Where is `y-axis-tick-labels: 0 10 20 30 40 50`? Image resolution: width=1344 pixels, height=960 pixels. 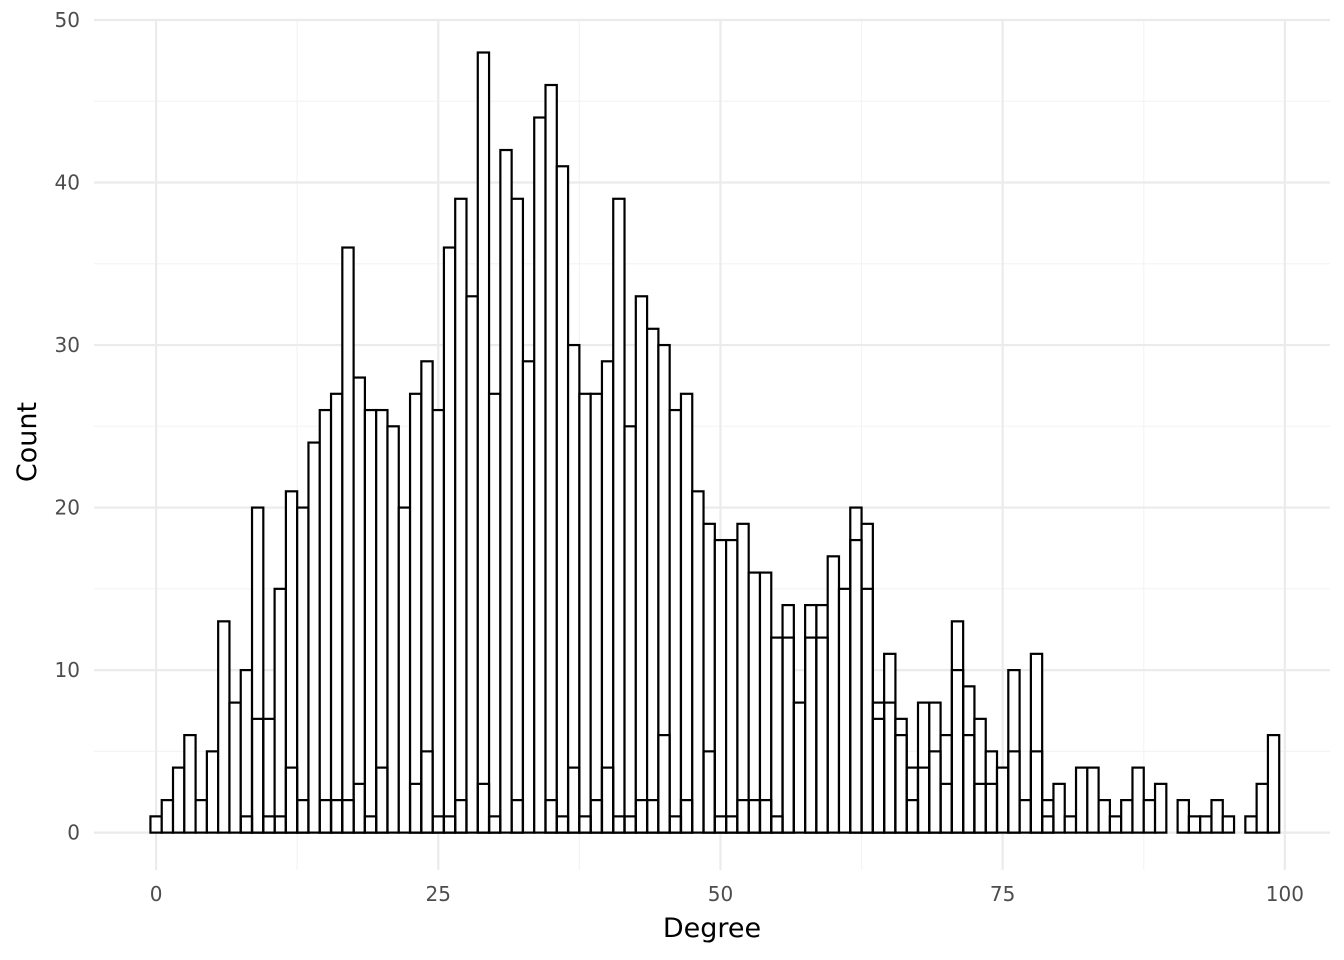 y-axis-tick-labels: 0 10 20 30 40 50 is located at coordinates (67, 426).